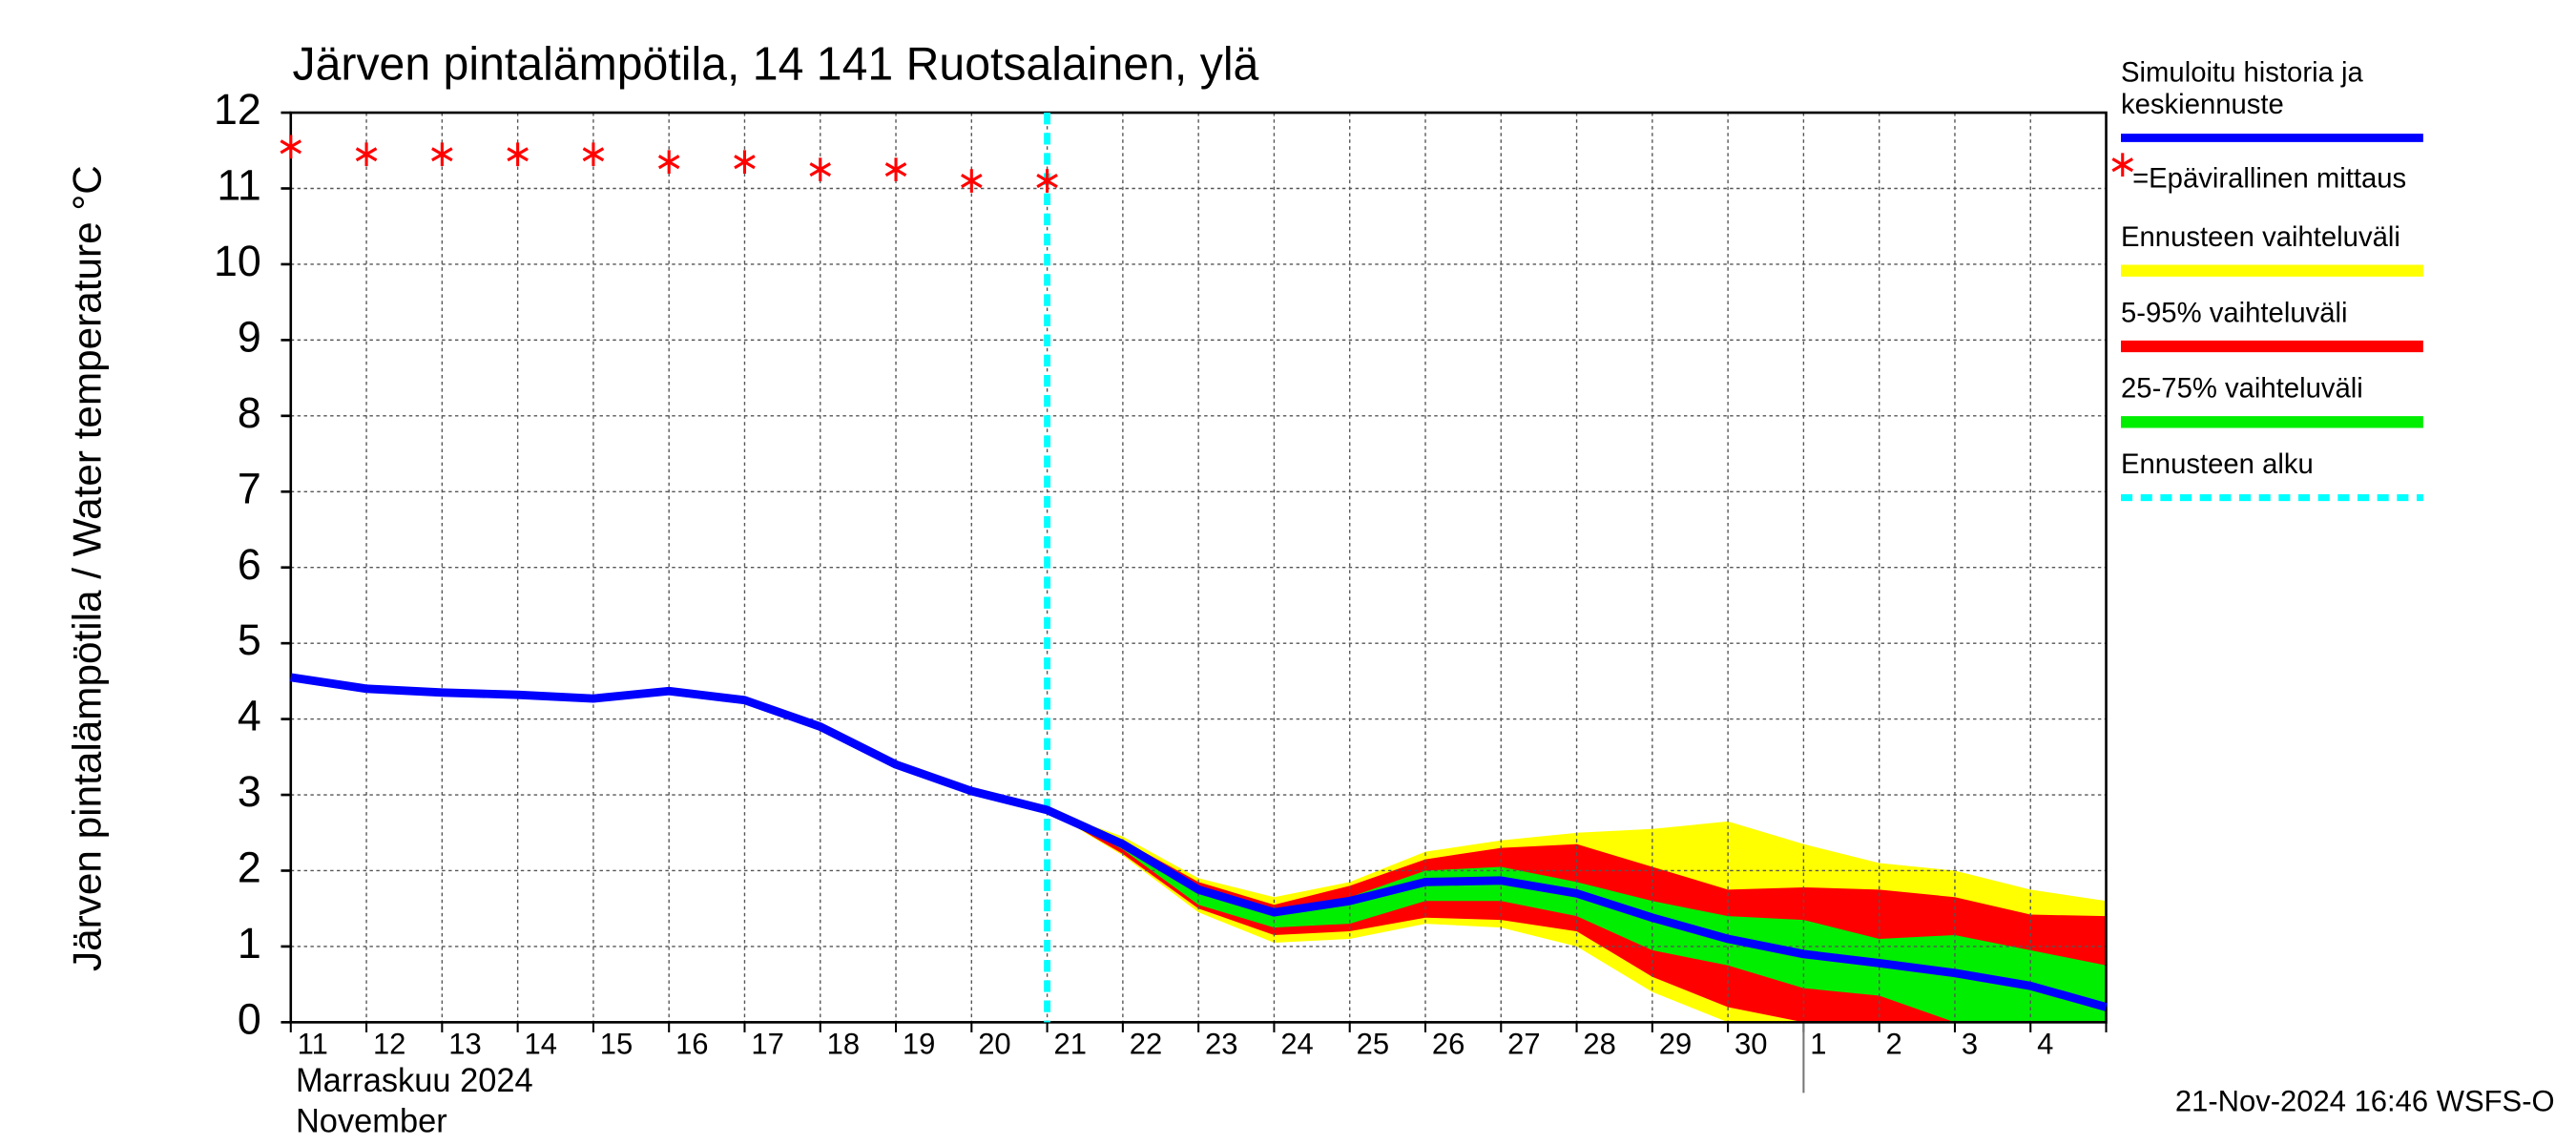  I want to click on x-tick-label: 18, so click(843, 1043).